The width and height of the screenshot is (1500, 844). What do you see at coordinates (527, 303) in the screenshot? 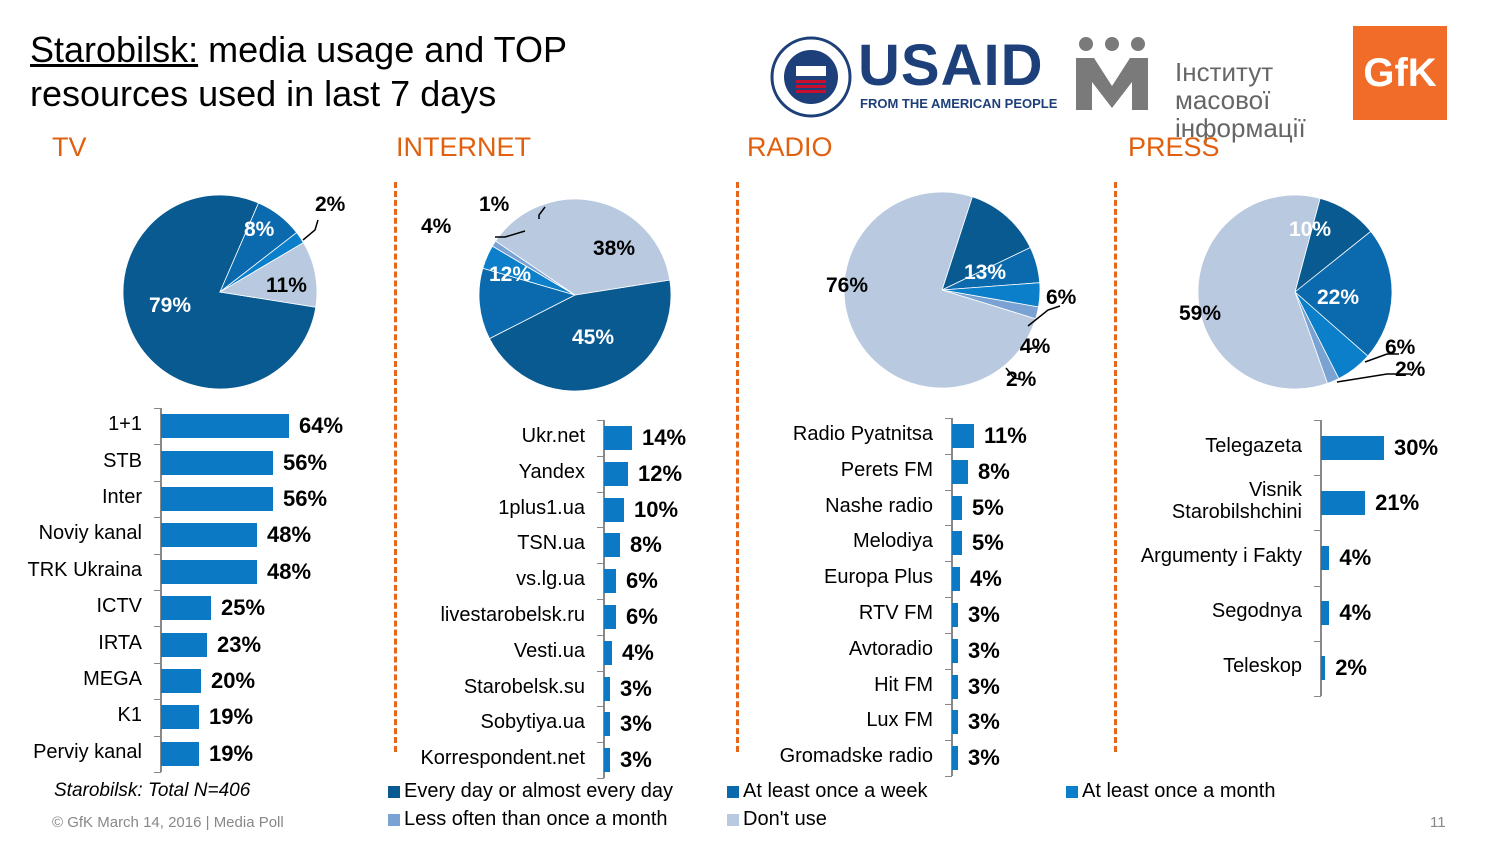
I see `pie-slice-weekly` at bounding box center [527, 303].